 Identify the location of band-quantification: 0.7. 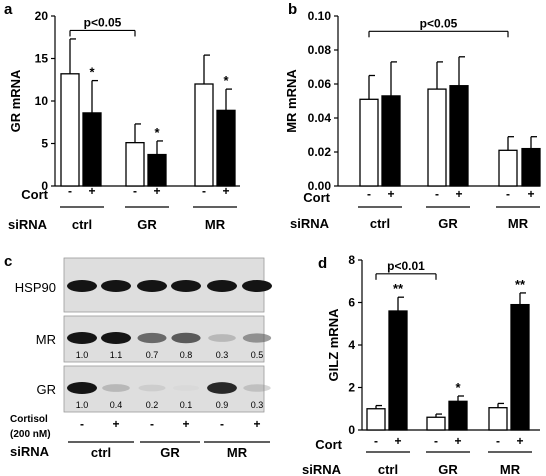
(152, 355).